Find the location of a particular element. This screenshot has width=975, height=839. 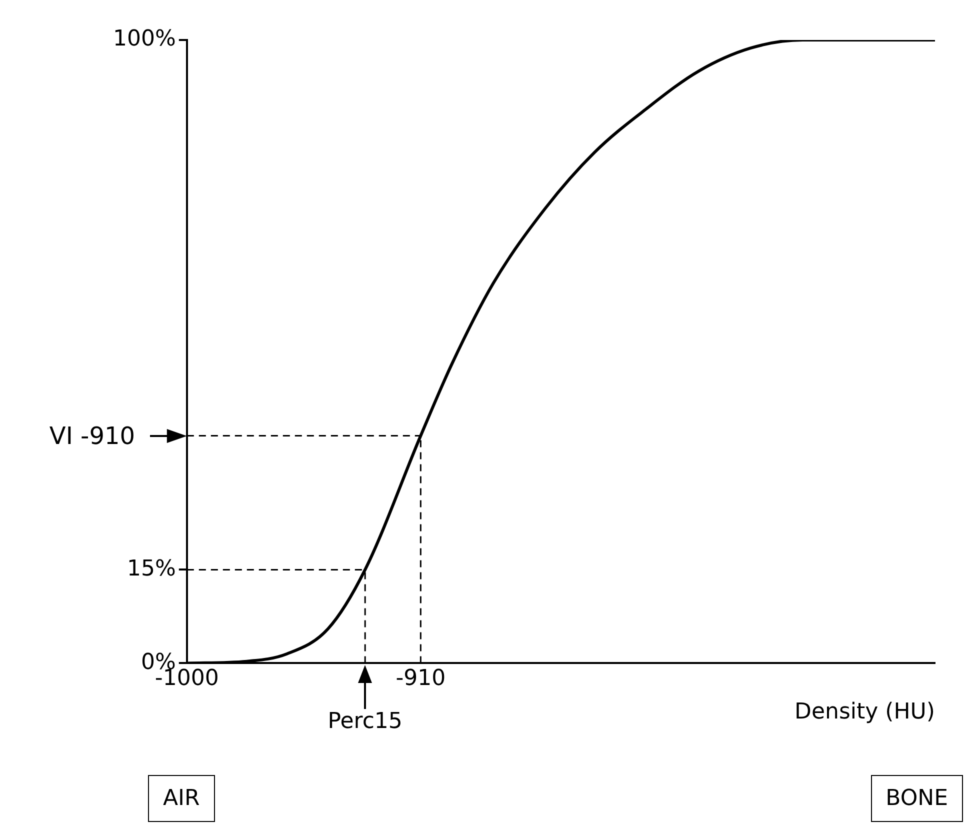

ref-line-label: VI -910 is located at coordinates (91, 436).